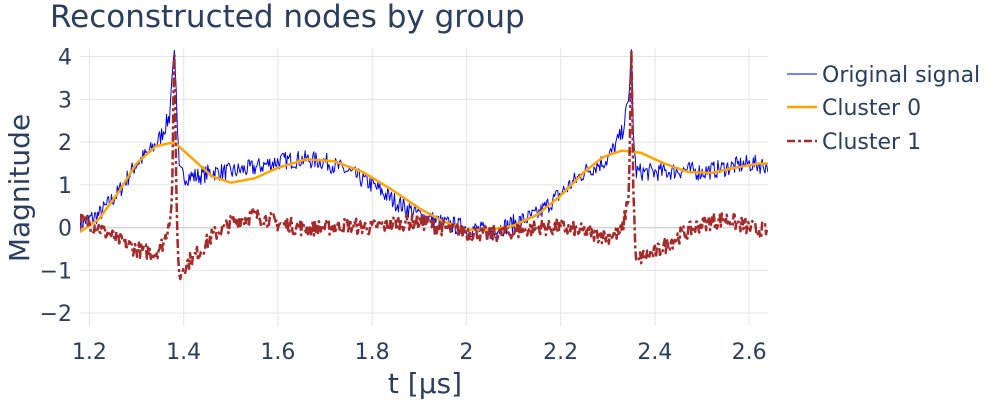  Describe the element at coordinates (183, 352) in the screenshot. I see `x-tick-label: 1.4` at that location.